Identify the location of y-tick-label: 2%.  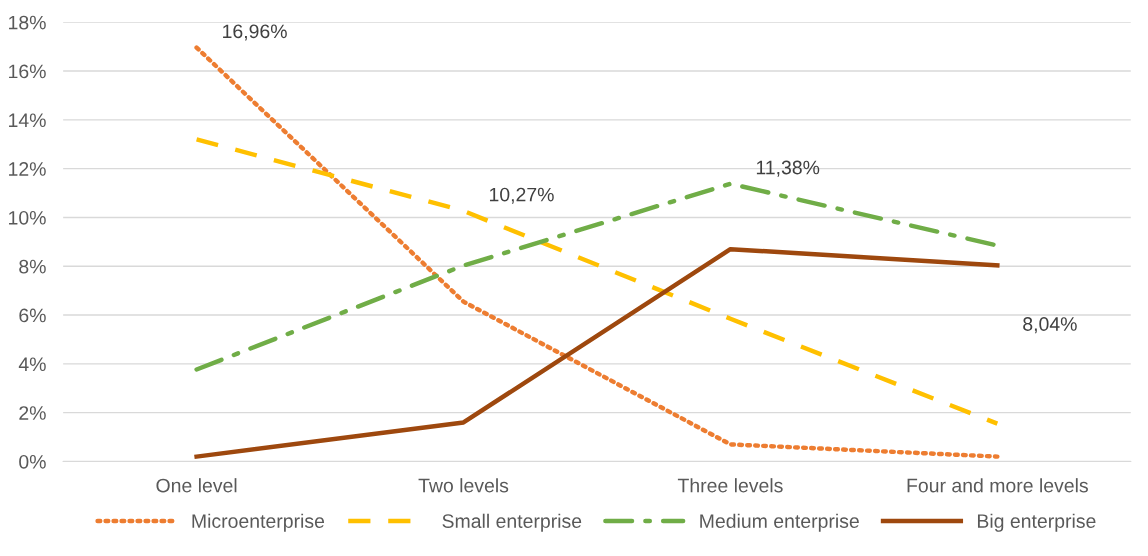
(32, 413).